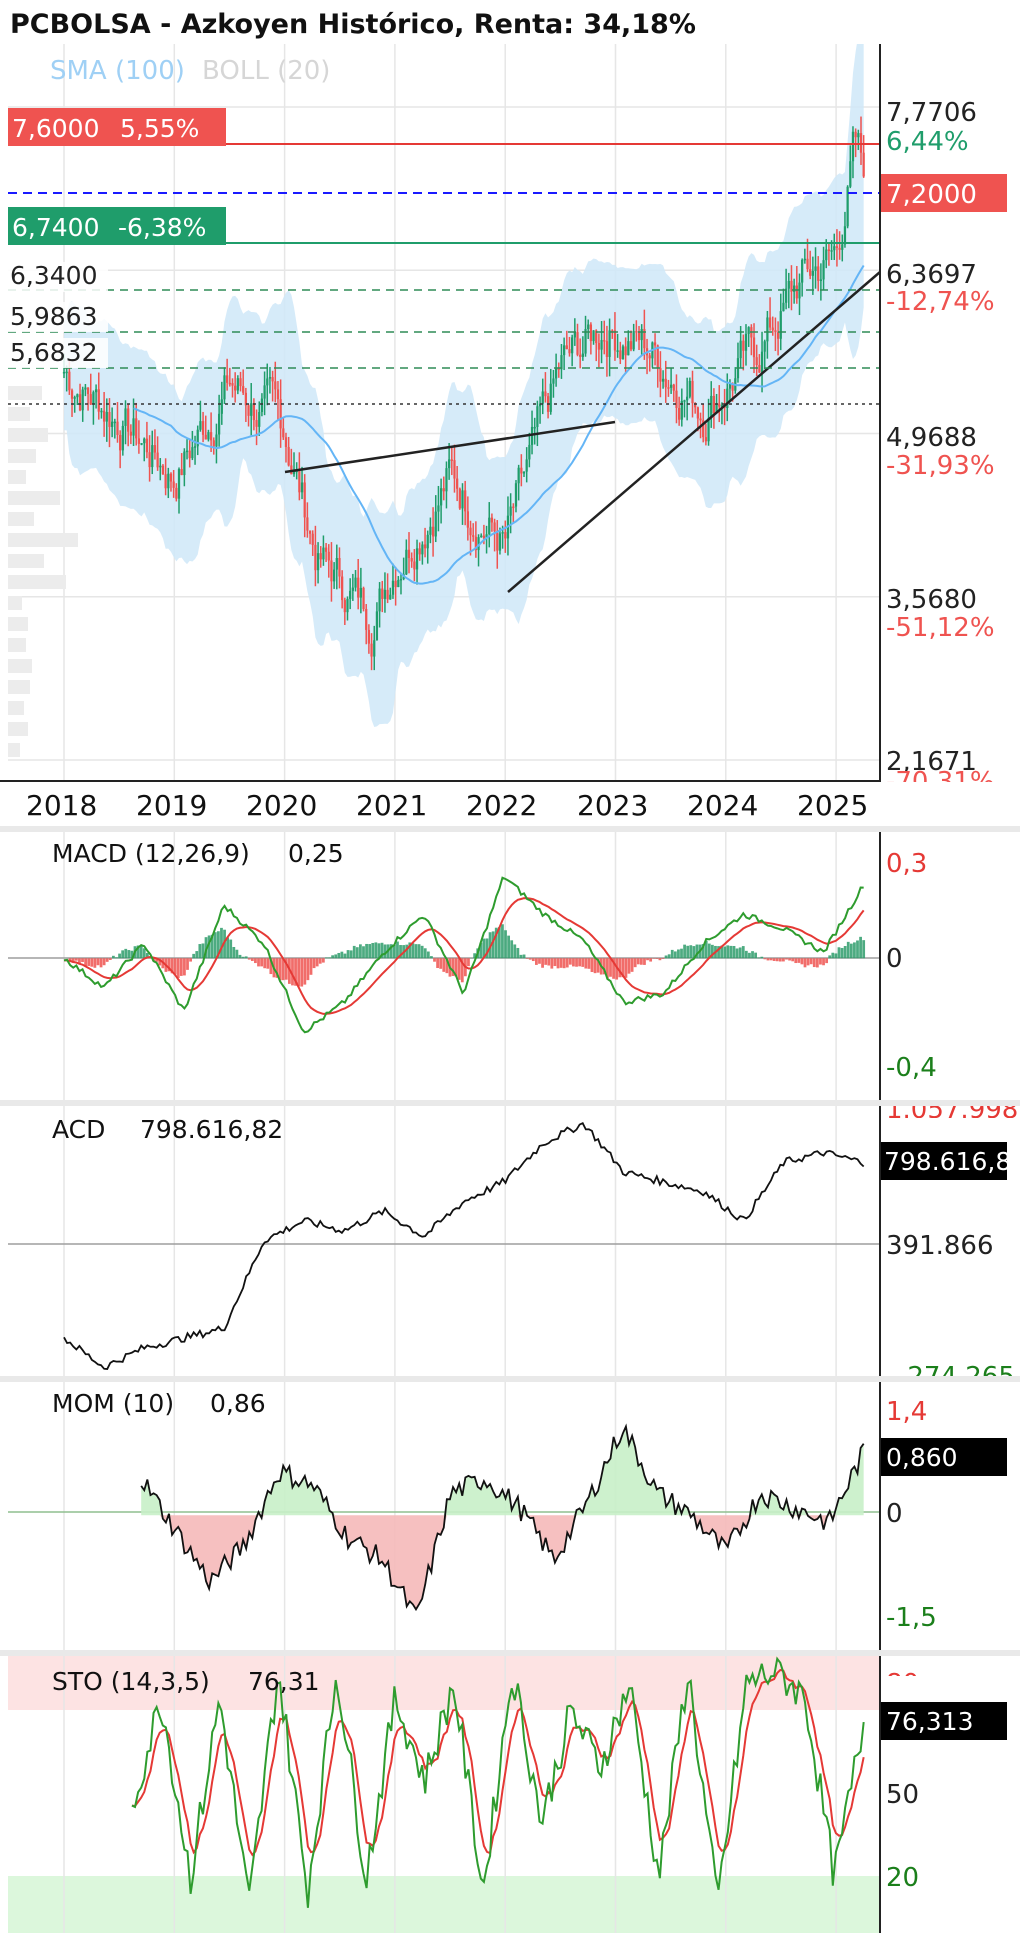 This screenshot has width=1020, height=1933. I want to click on acd-label: ACD, so click(78, 1129).